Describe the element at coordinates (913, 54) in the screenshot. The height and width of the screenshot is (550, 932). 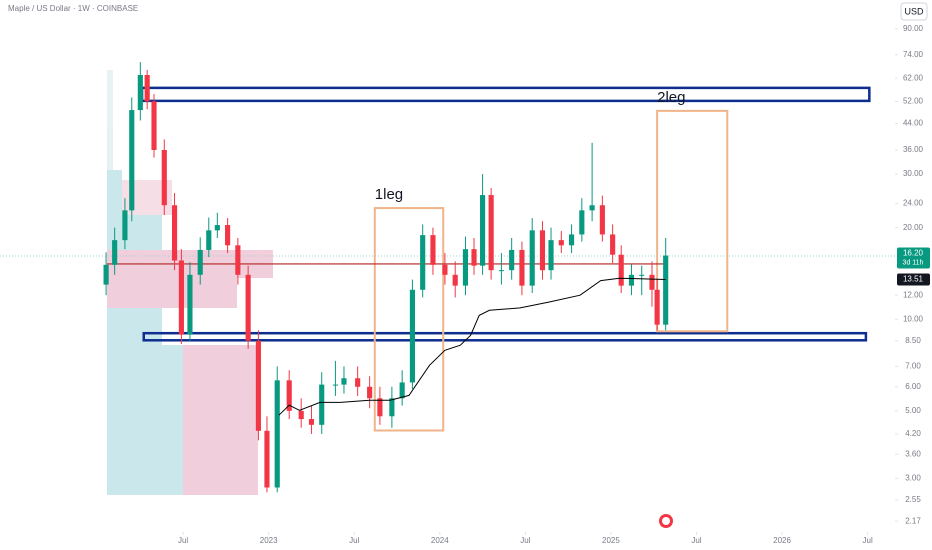
I see `y-tick-label: 74.00` at that location.